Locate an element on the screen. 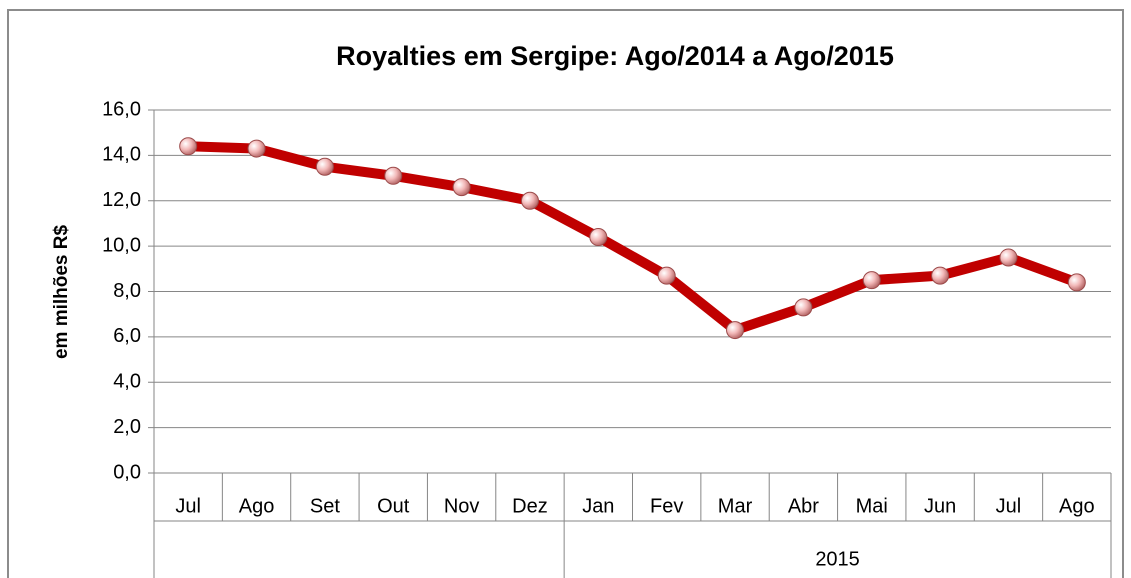 Image resolution: width=1131 pixels, height=578 pixels. x-tick-label: Out is located at coordinates (393, 506).